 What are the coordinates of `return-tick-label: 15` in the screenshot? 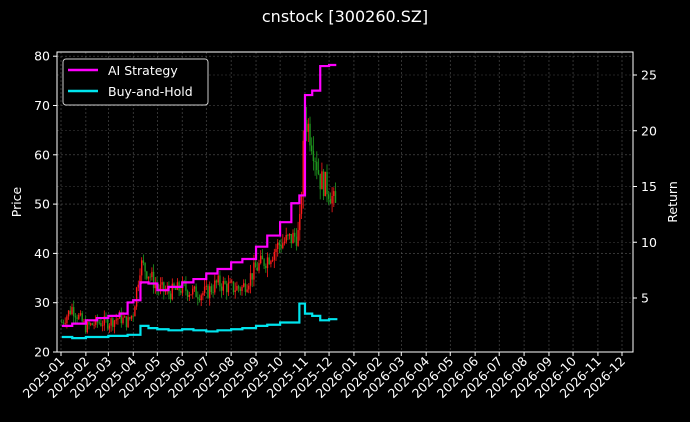 It's located at (649, 186).